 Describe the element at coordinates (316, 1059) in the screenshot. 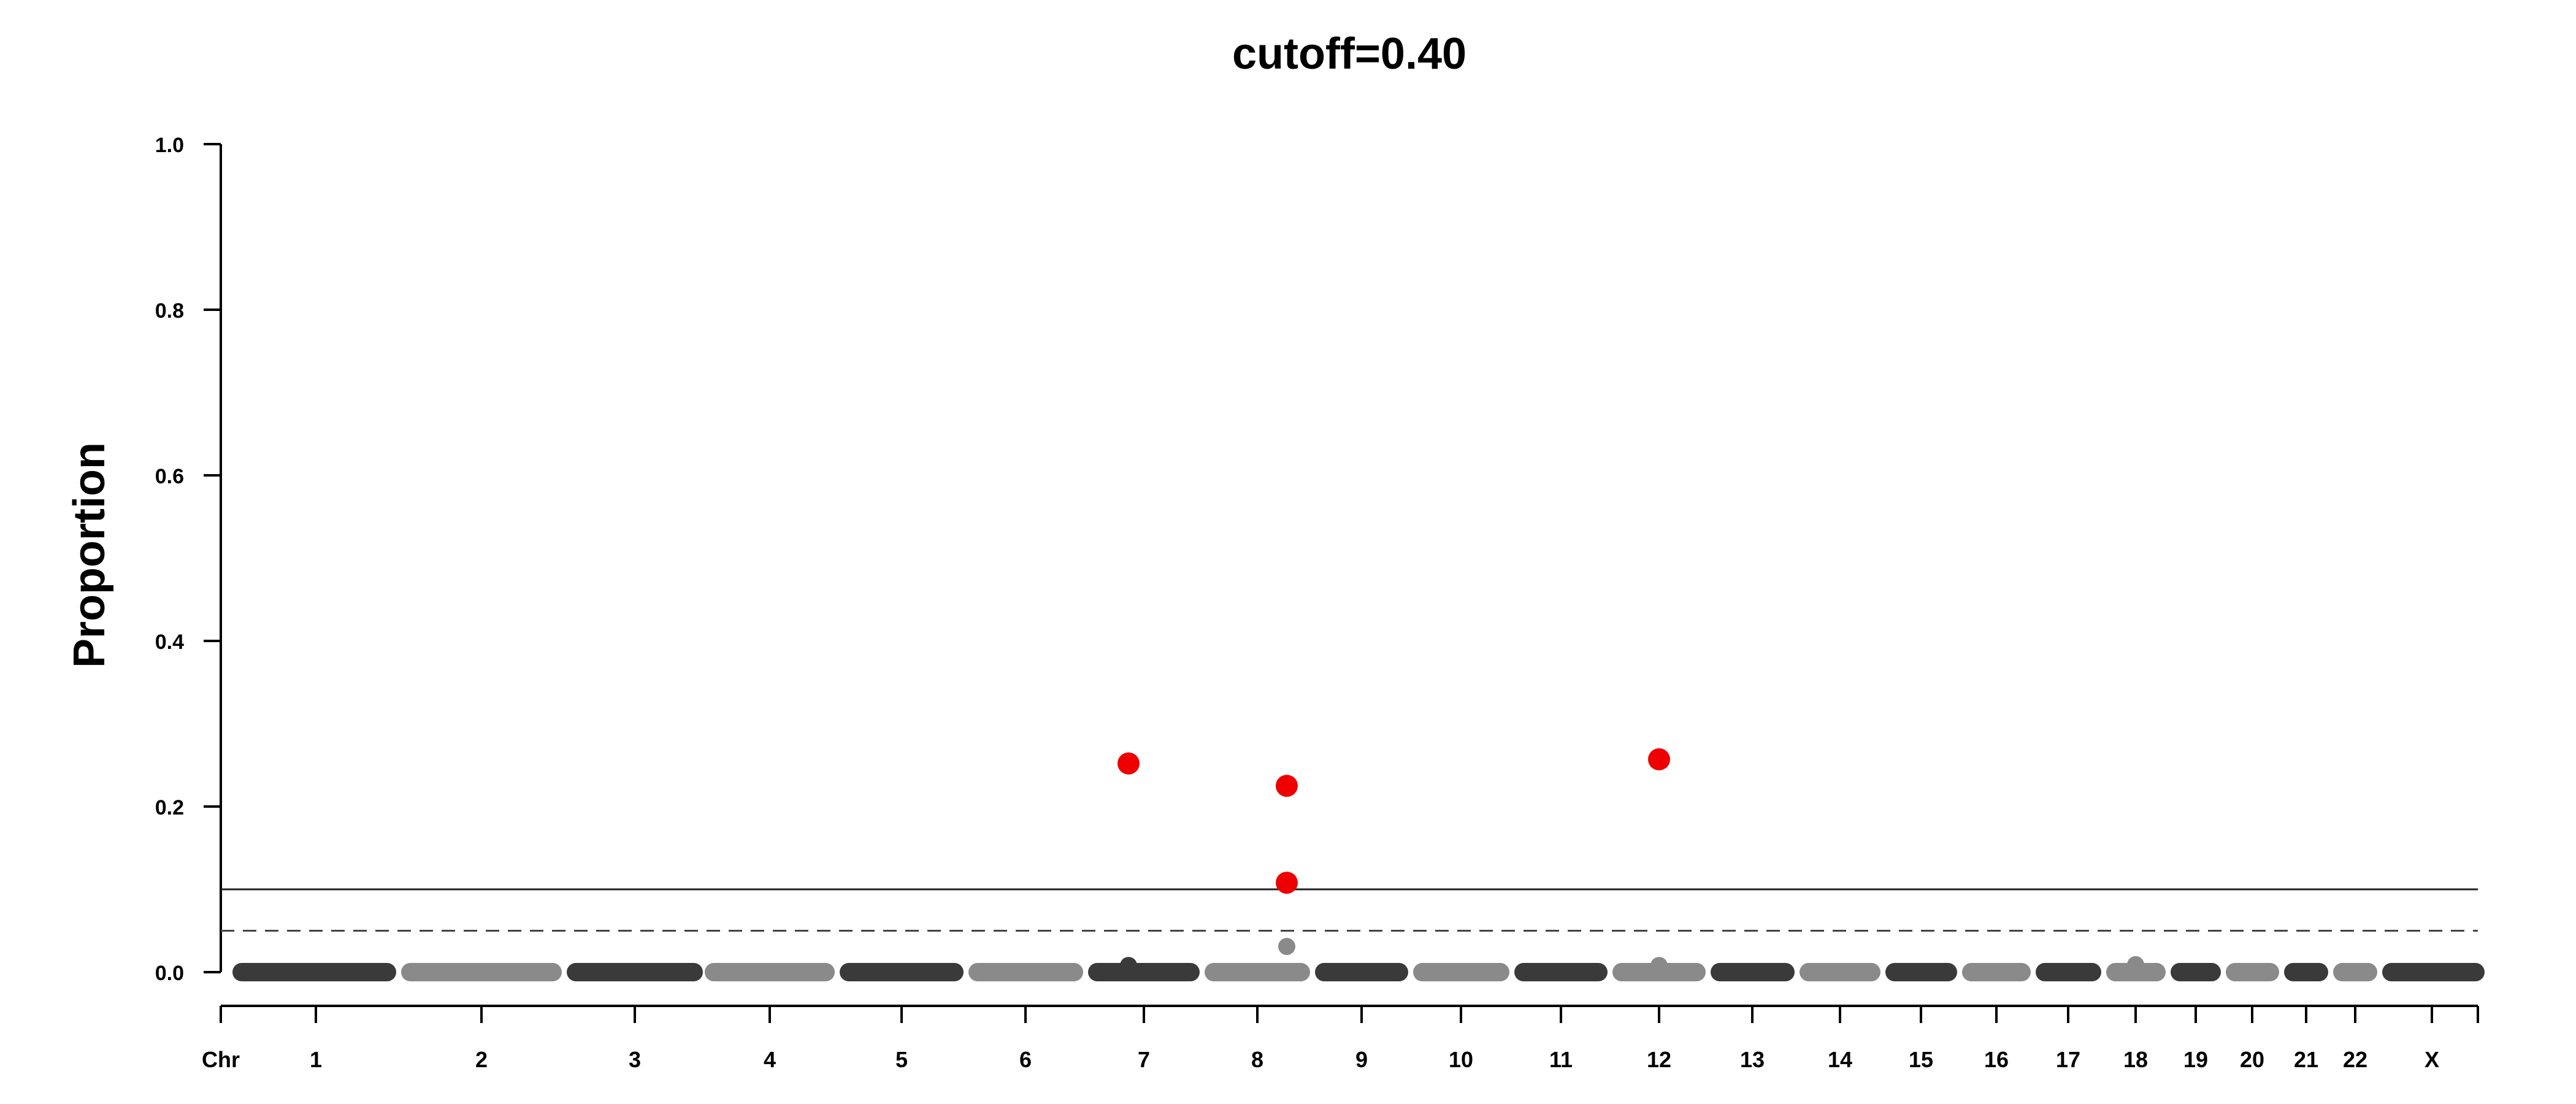

I see `x-tick-label-chr-1: 1` at that location.